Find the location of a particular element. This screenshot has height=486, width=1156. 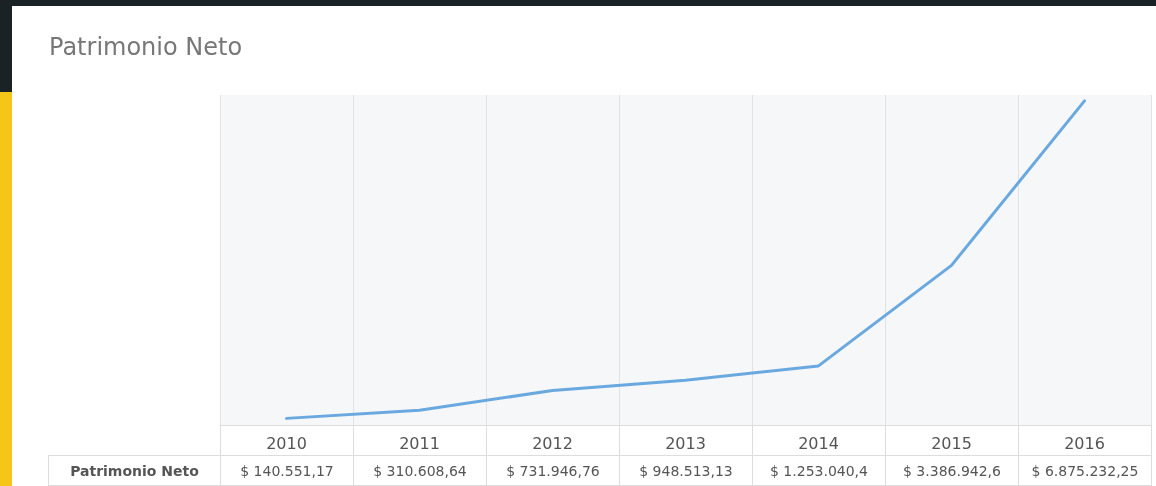

x-tick-label: 2012 is located at coordinates (552, 443).